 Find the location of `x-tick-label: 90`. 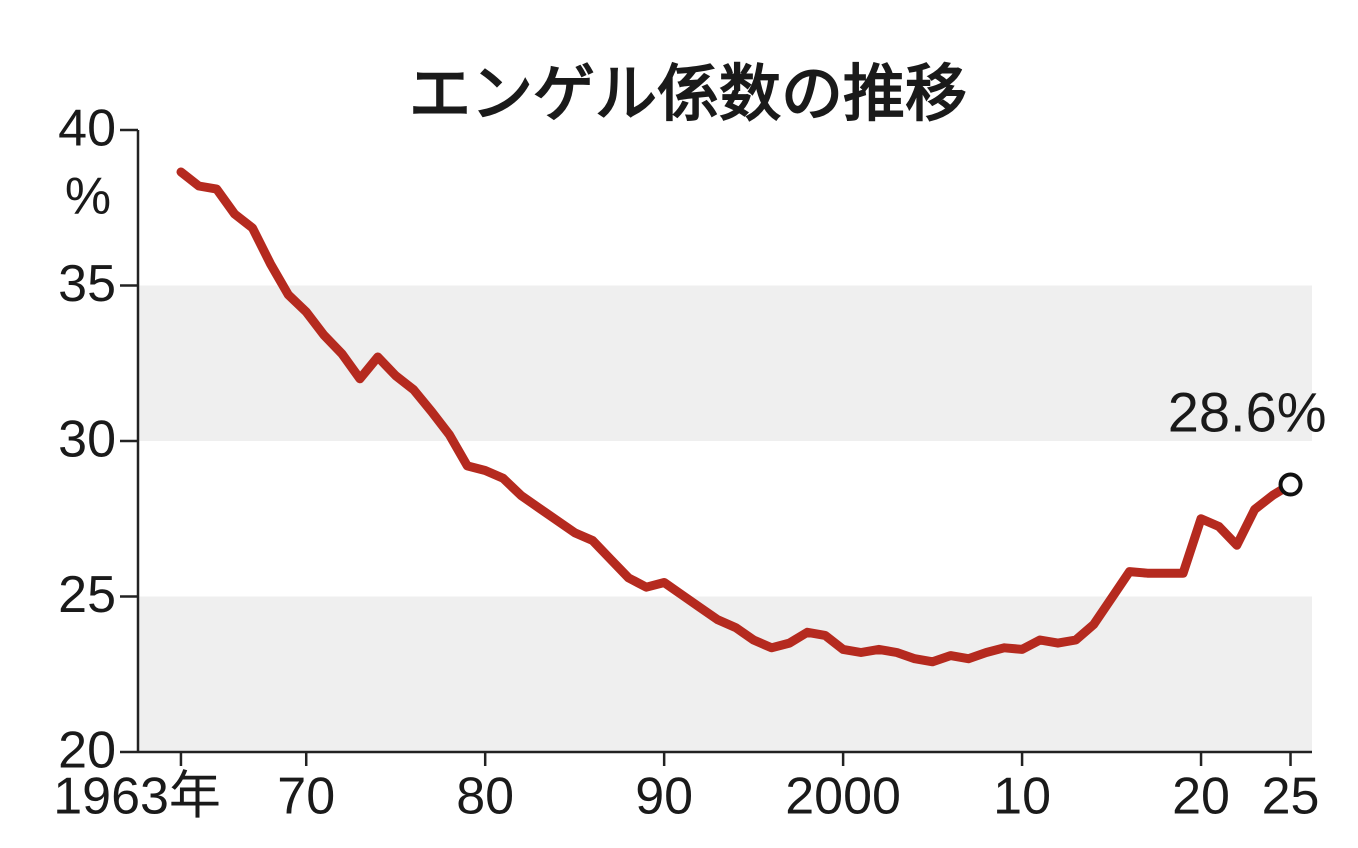

x-tick-label: 90 is located at coordinates (664, 797).